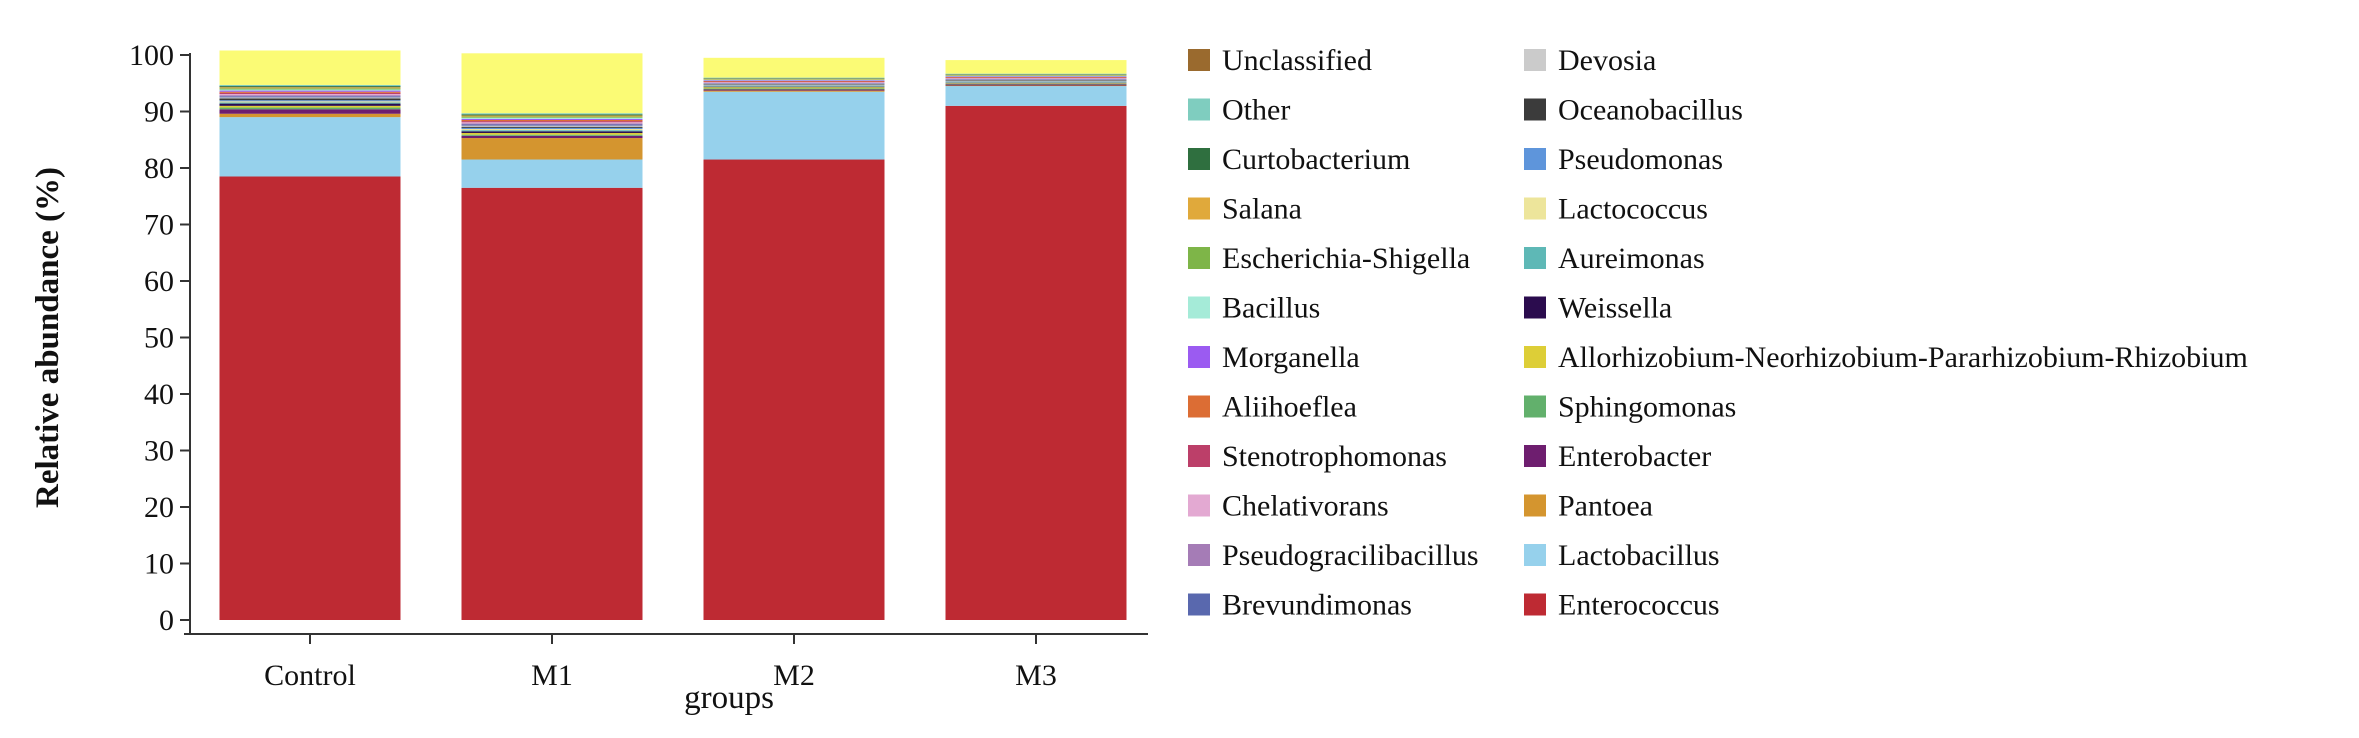 Image resolution: width=2359 pixels, height=738 pixels. I want to click on bar-segment-pantoea, so click(310, 115).